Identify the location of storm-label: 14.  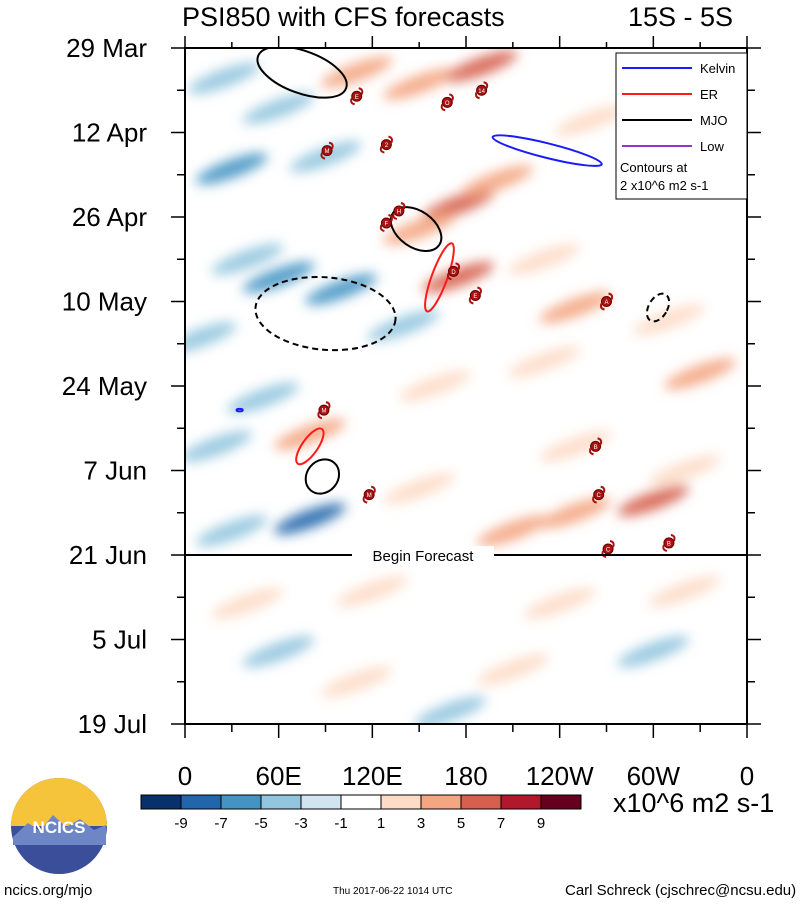
(481, 92).